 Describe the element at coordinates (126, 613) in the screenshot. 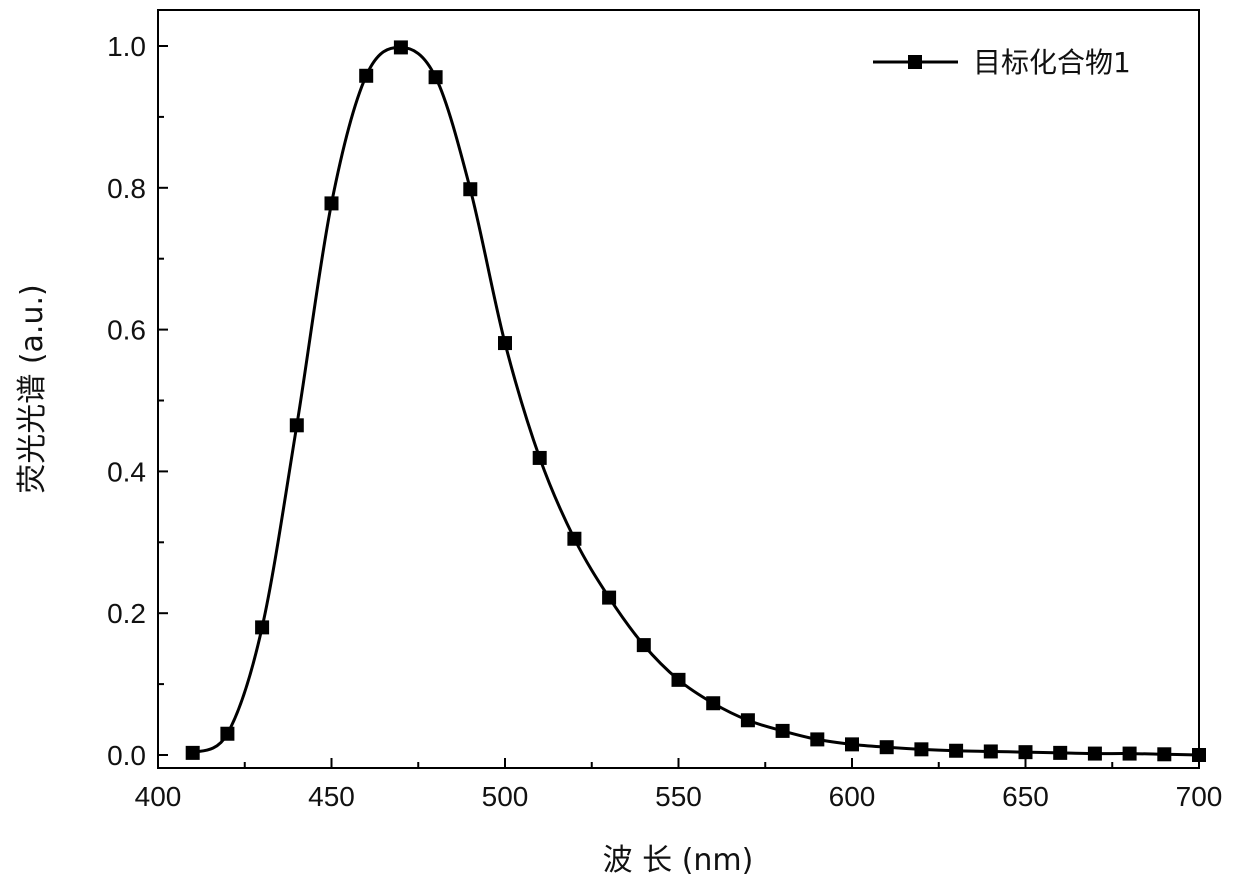

I see `y-tick-label: 0.2` at that location.